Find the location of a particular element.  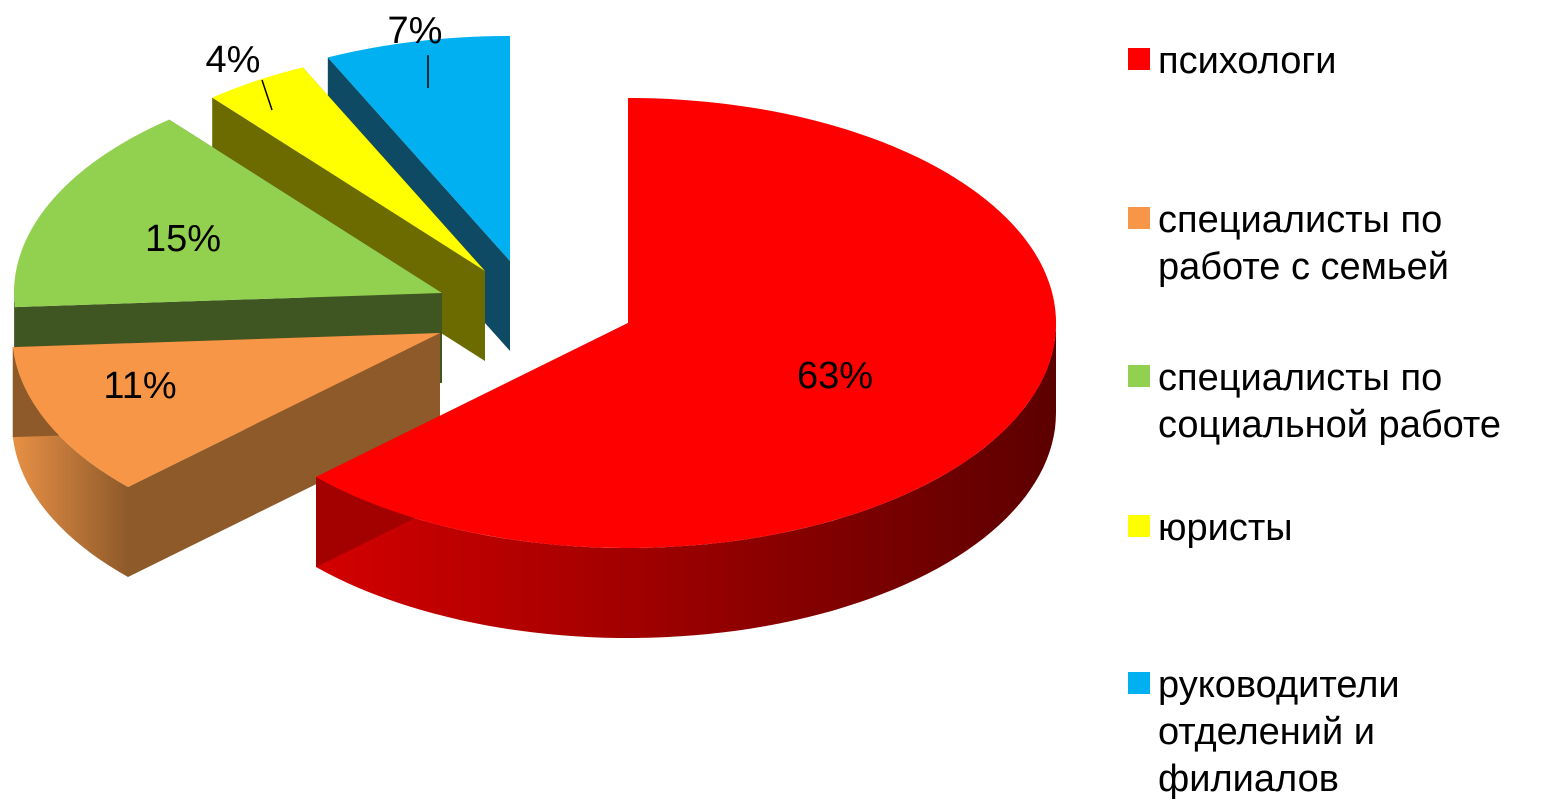

pie-slice-family-specialists is located at coordinates (226, 455).